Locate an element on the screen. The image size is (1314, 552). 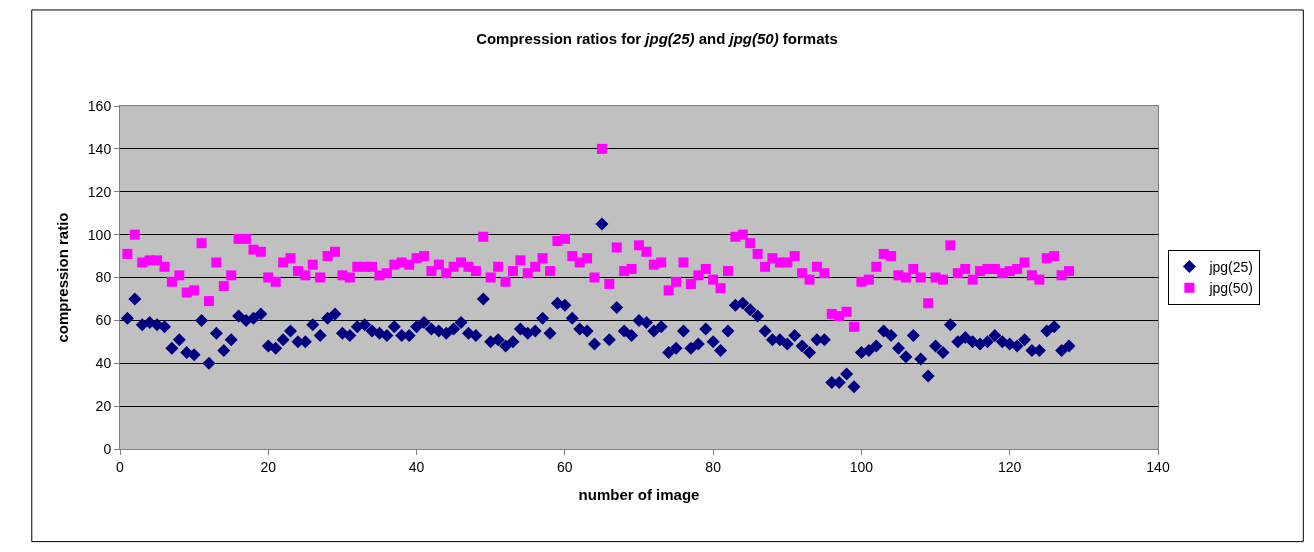
x-tick-label: 100 is located at coordinates (861, 466).